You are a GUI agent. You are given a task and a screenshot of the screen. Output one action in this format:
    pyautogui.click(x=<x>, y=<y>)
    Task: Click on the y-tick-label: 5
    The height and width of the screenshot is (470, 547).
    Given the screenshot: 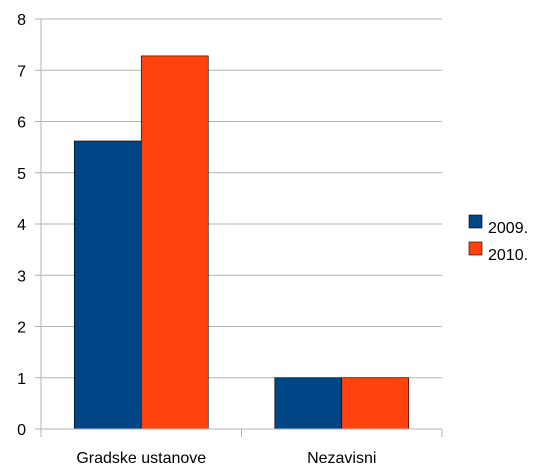 What is the action you would take?
    pyautogui.click(x=21, y=174)
    